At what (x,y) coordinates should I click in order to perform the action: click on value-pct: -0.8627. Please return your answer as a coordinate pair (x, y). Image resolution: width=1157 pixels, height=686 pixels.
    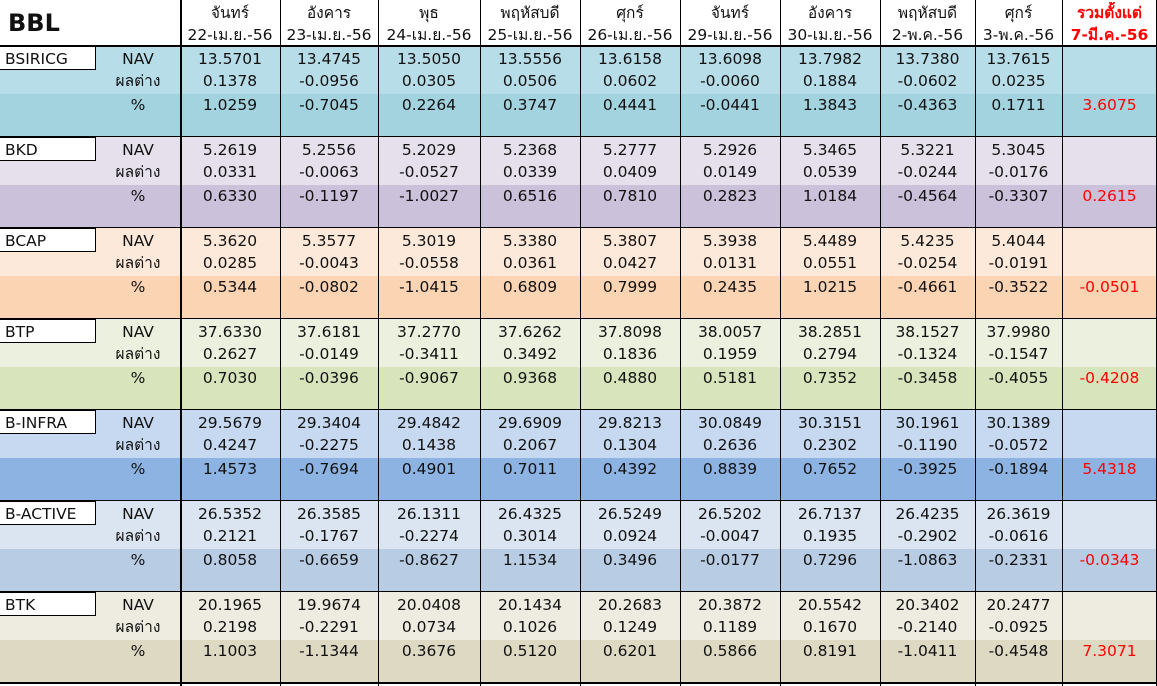
    Looking at the image, I should click on (429, 560).